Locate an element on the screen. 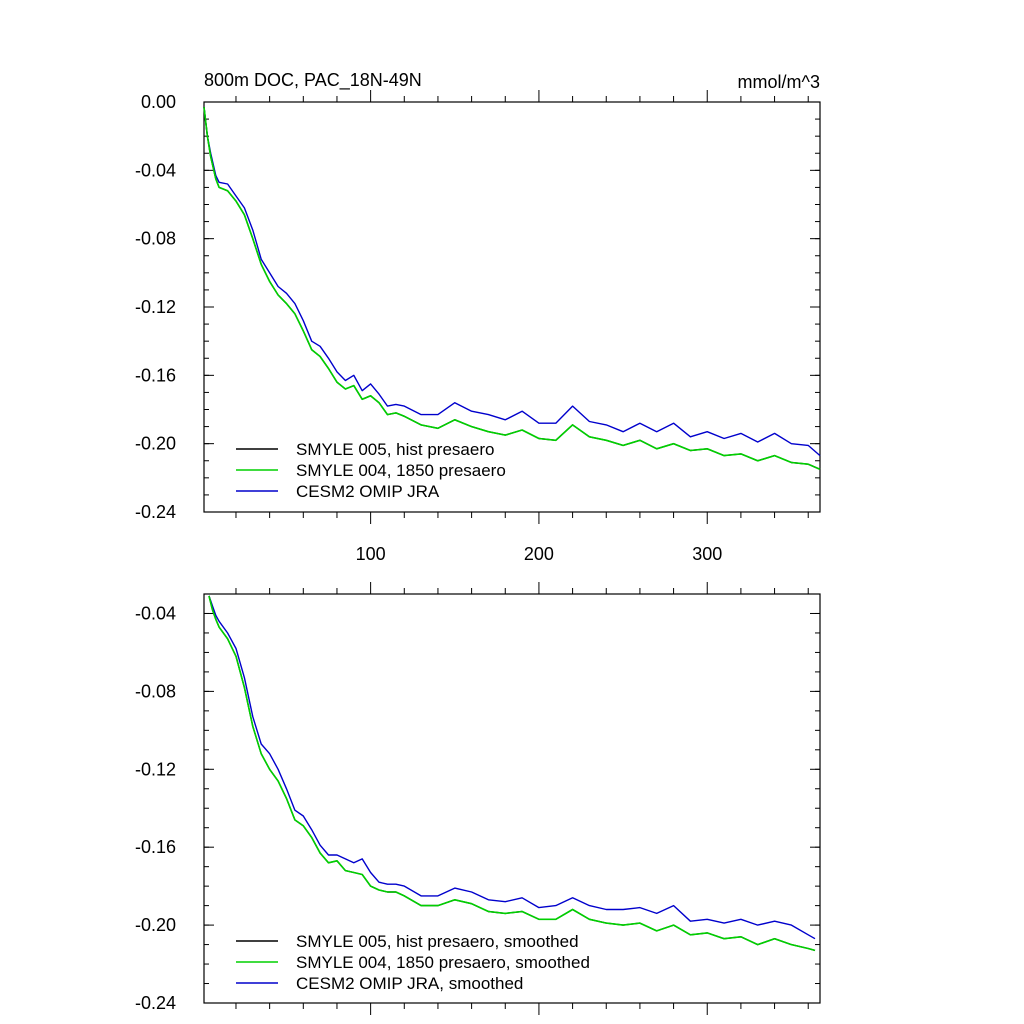 This screenshot has width=1024, height=1024. top-units: mmol/m^3 is located at coordinates (779, 82).